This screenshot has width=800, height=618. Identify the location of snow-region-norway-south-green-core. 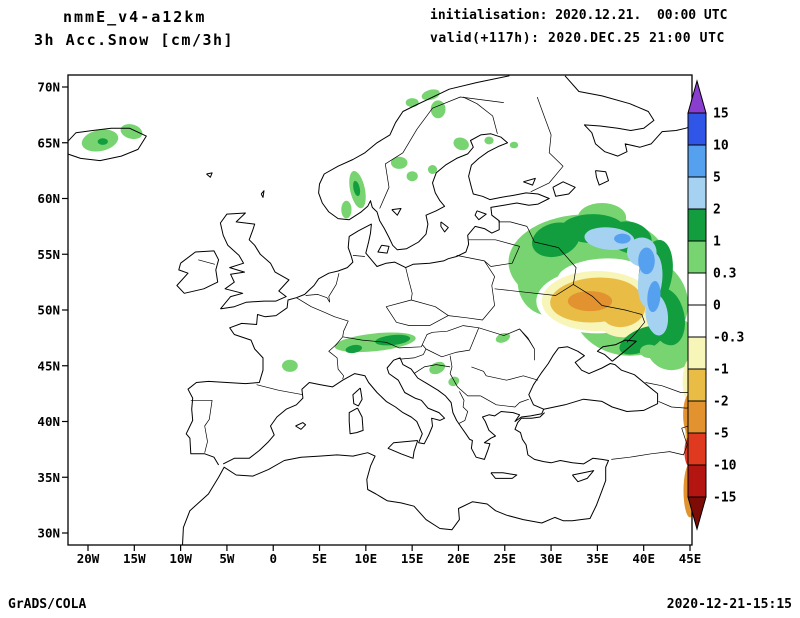
(357, 188).